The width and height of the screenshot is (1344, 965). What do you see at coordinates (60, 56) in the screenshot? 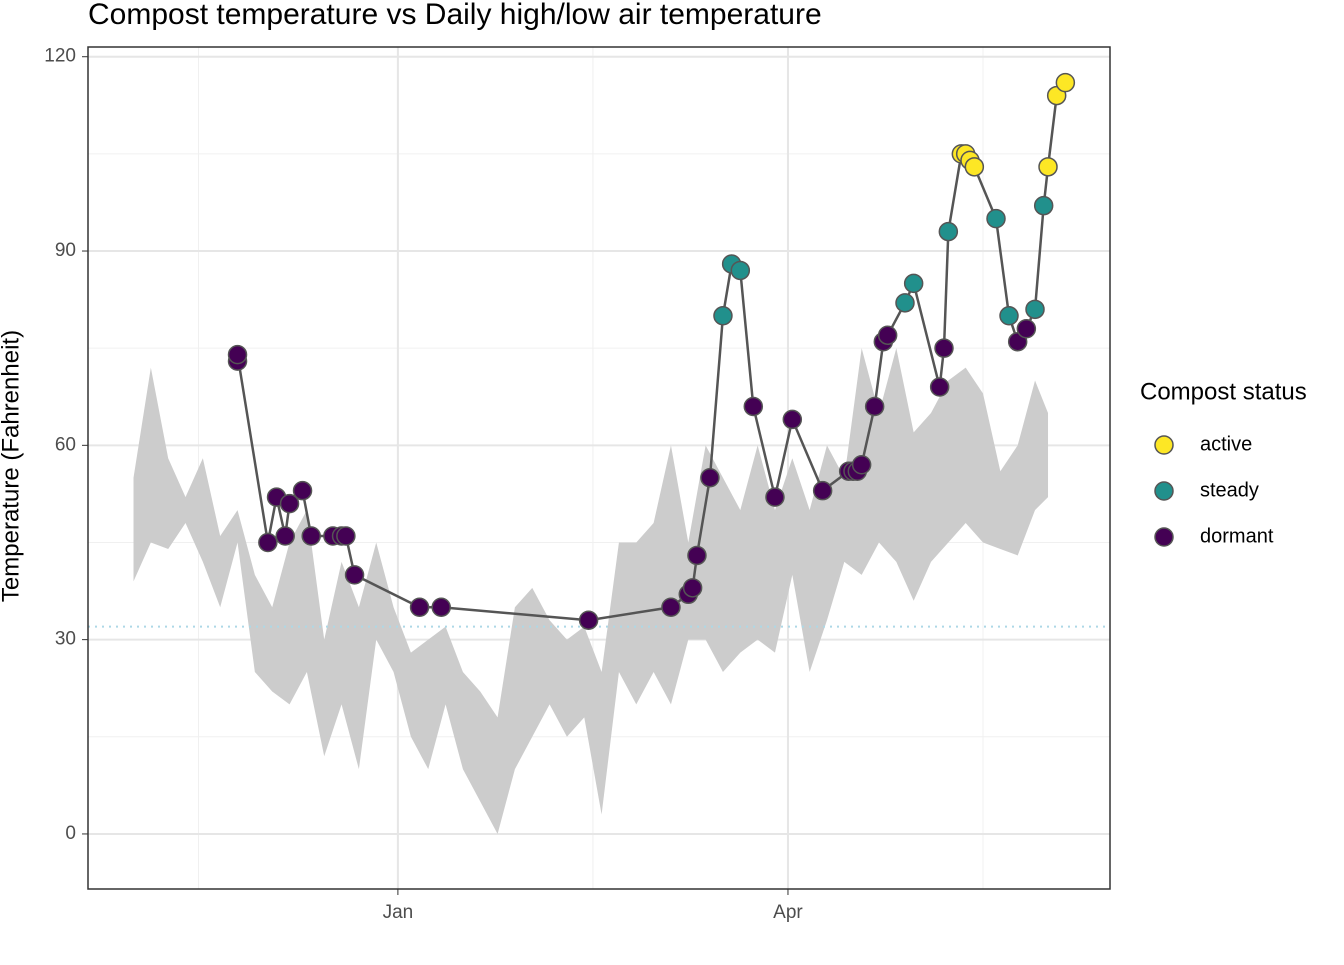
I see `y-tick-label: 120` at bounding box center [60, 56].